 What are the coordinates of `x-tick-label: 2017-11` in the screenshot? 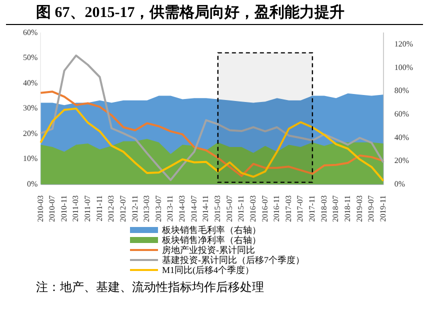 It's located at (312, 208).